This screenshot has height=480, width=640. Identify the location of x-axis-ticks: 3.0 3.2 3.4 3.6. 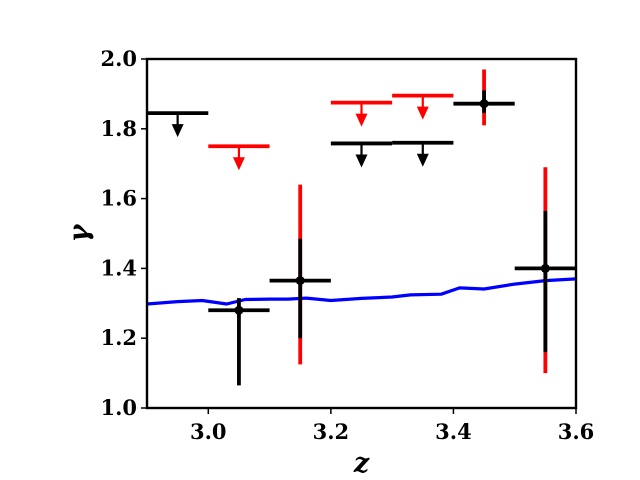
(392, 426).